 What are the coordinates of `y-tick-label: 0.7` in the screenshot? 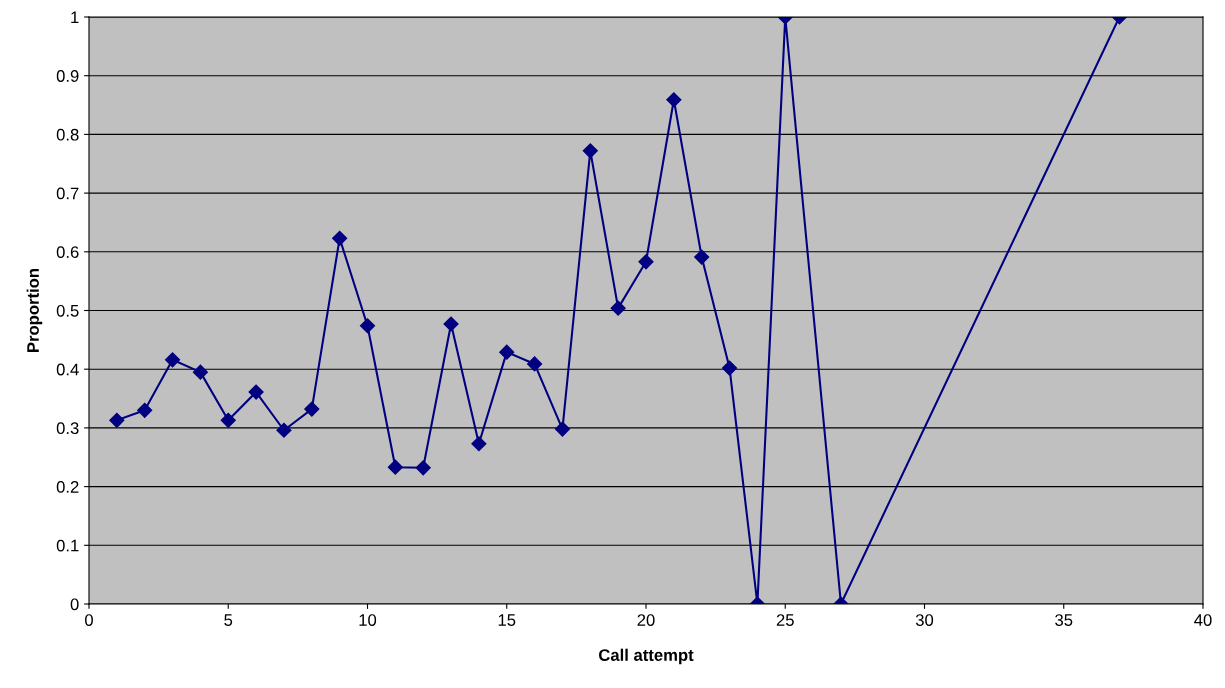 It's located at (67, 193).